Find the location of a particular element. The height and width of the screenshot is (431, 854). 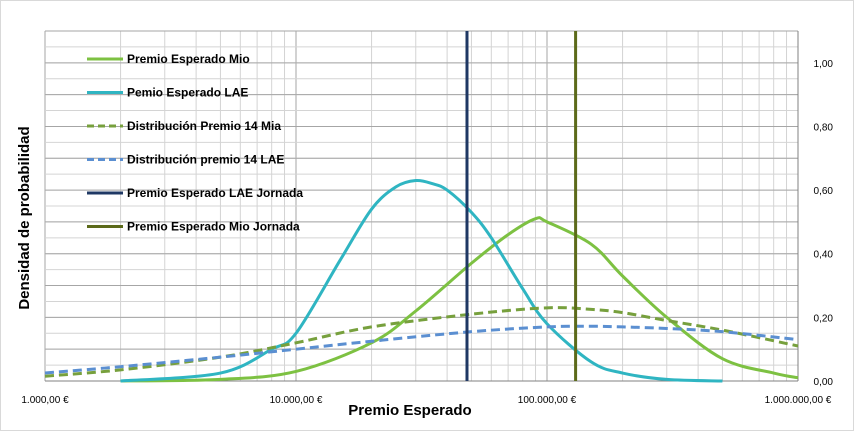

legend-label: Premio Esperado Mio is located at coordinates (188, 59).